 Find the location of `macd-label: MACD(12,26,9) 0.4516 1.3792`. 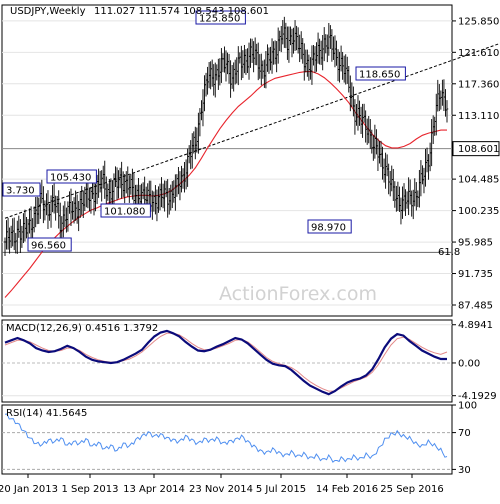

macd-label: MACD(12,26,9) 0.4516 1.3792 is located at coordinates (82, 328).